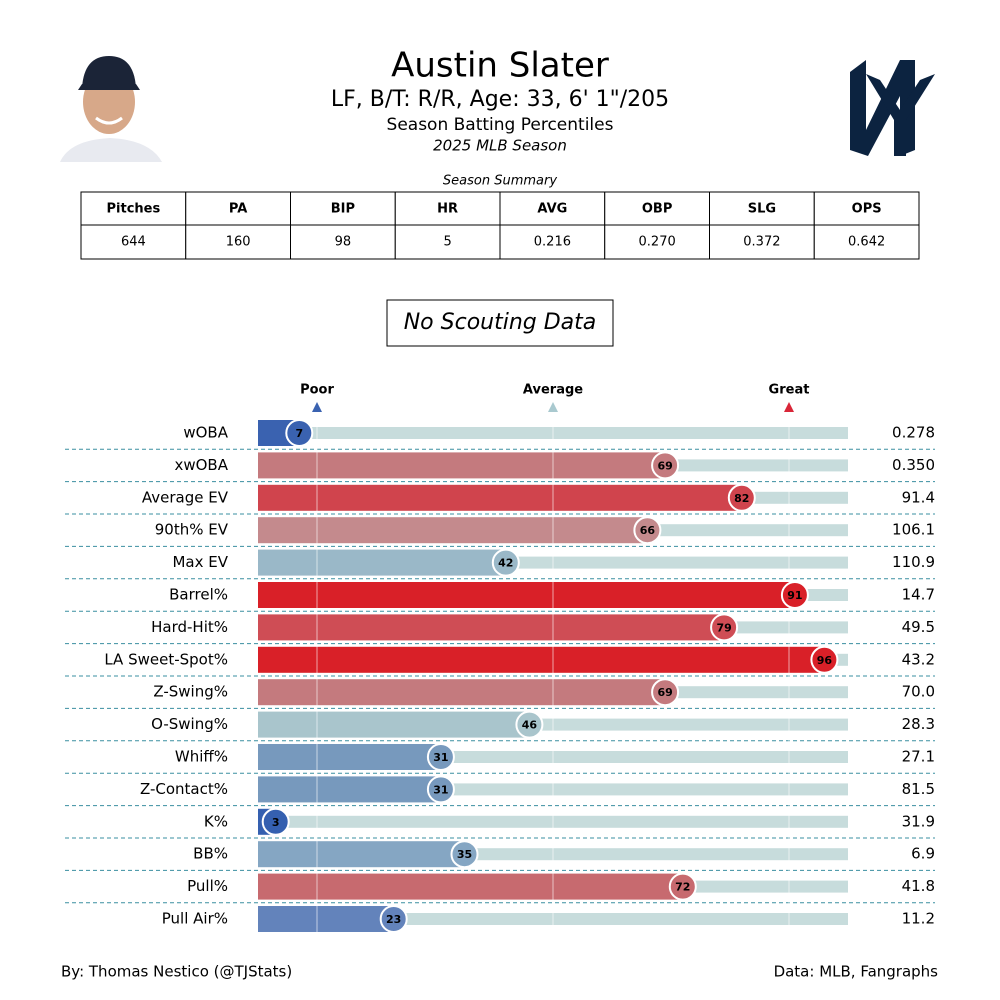  Describe the element at coordinates (190, 692) in the screenshot. I see `category-label: Z-Swing%` at that location.